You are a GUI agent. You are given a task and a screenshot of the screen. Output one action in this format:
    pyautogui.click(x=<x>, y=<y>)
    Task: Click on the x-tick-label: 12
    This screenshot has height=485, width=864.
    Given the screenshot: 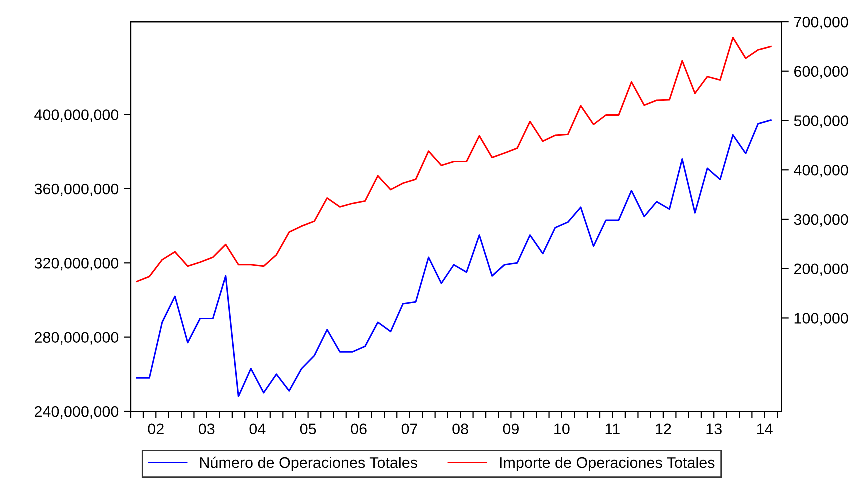 What is the action you would take?
    pyautogui.click(x=664, y=429)
    